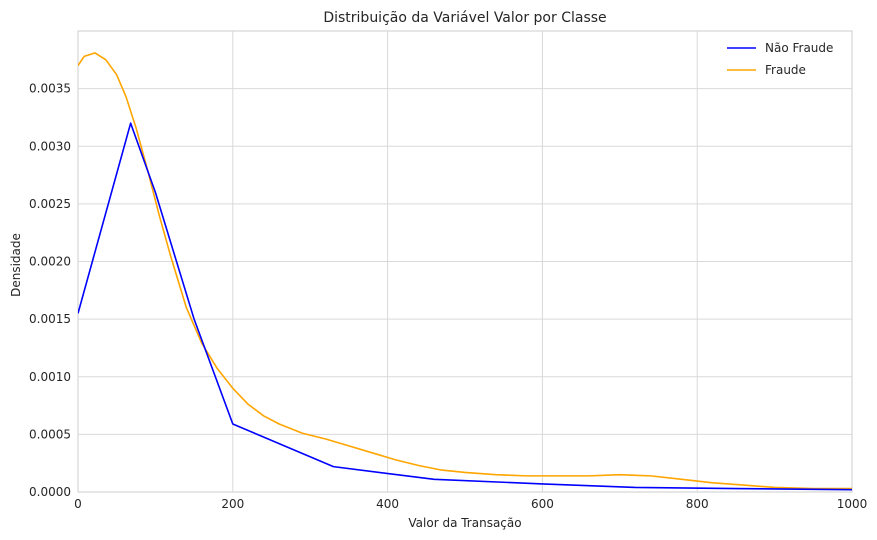 This screenshot has height=540, width=877. I want to click on y-tick-label: 0.0010, so click(50, 377).